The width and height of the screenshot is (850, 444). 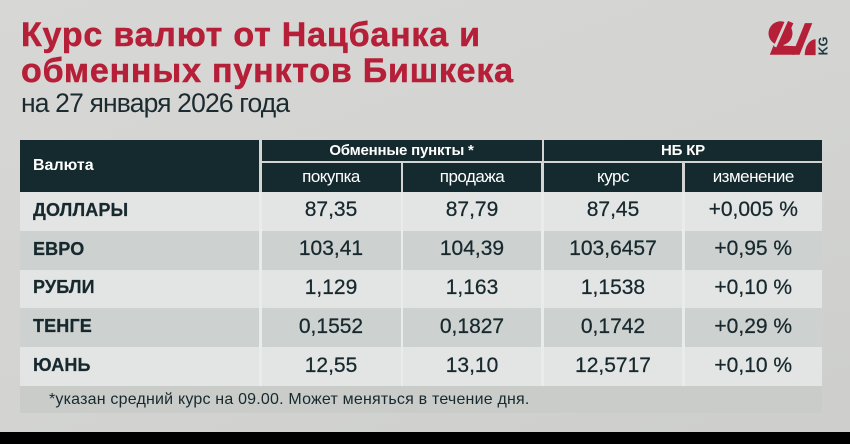 What do you see at coordinates (824, 46) in the screenshot?
I see `svg-text: KG` at bounding box center [824, 46].